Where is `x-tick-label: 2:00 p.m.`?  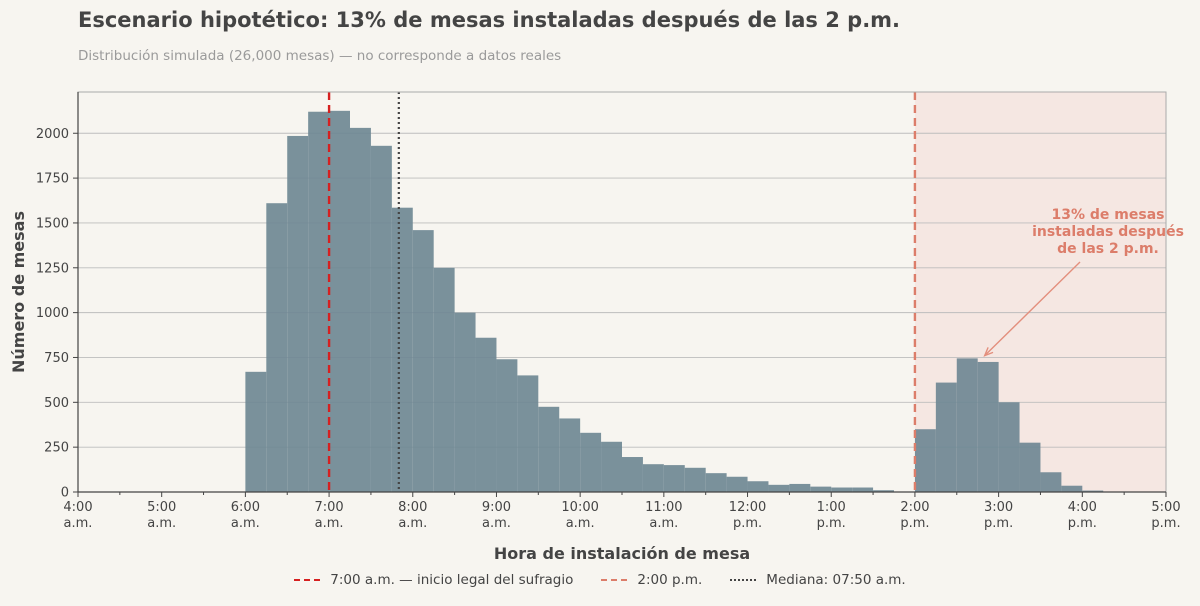
x-tick-label: 2:00 p.m. is located at coordinates (914, 515).